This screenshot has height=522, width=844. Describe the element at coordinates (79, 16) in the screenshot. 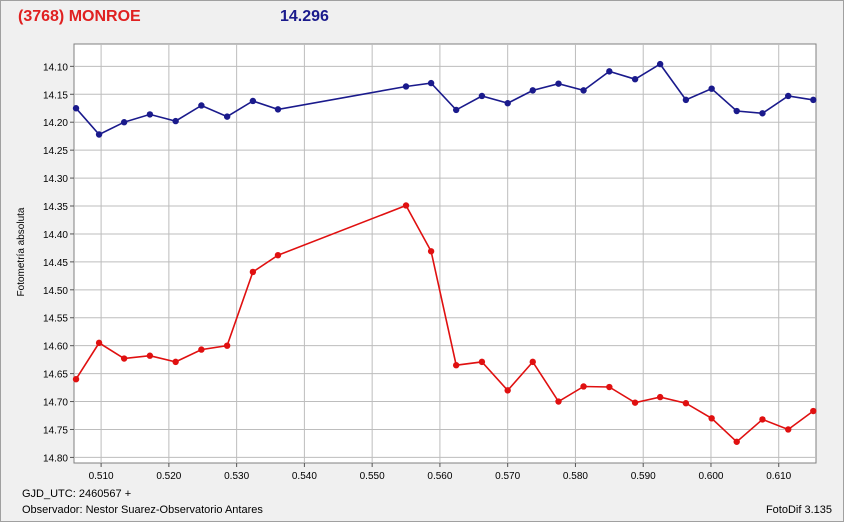

I see `object-title: (3768) MONROE` at that location.